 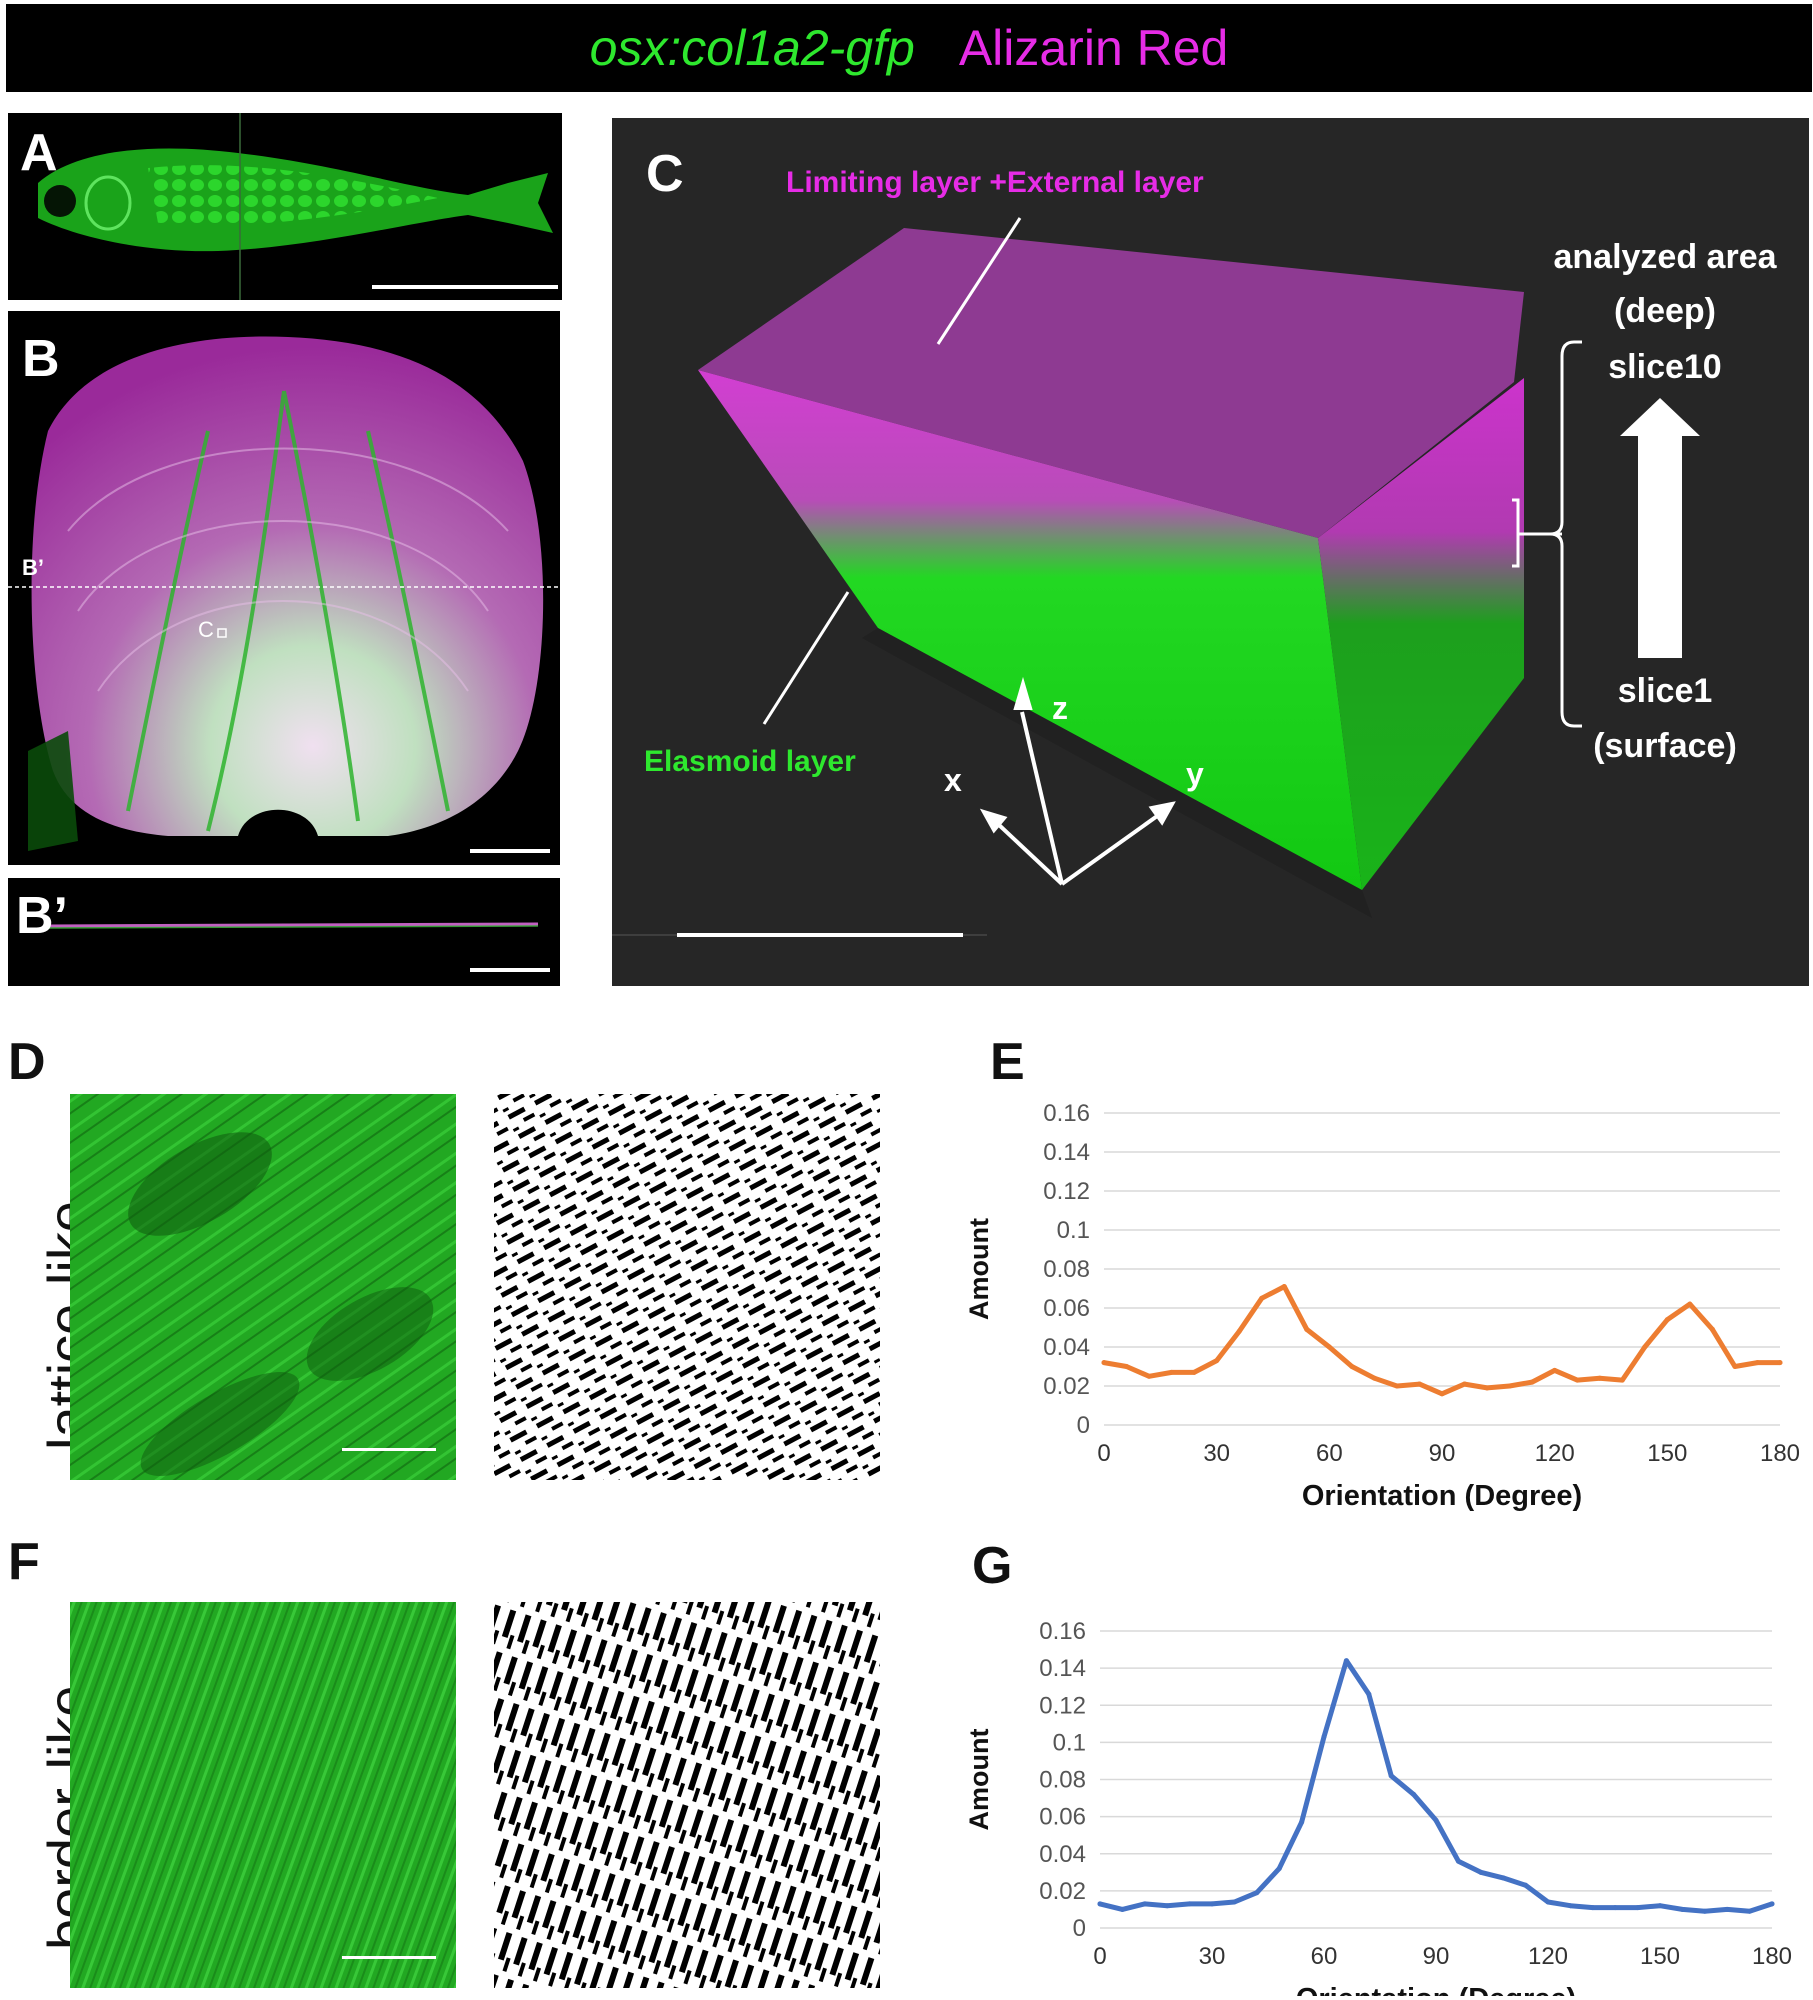 I want to click on panel-label-b-prime: B’, so click(x=42, y=916).